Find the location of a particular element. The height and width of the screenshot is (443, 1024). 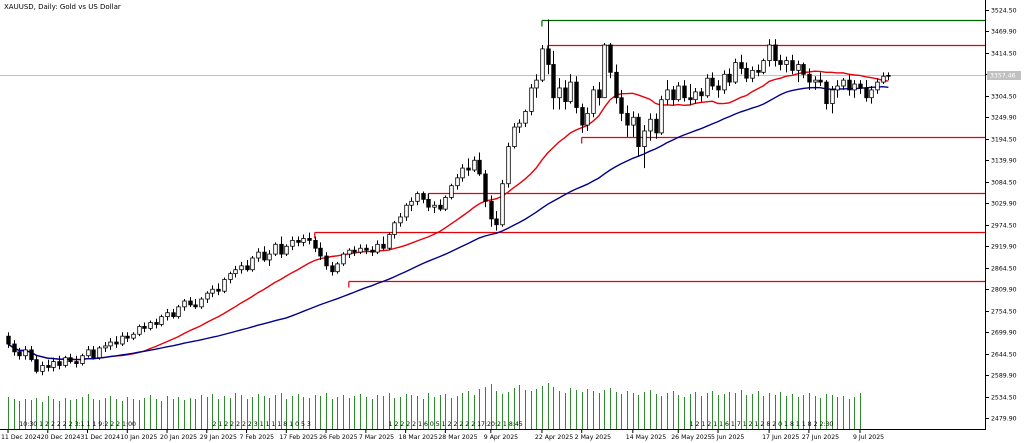

x-tick-label: 5 Jun 2025 is located at coordinates (727, 437).